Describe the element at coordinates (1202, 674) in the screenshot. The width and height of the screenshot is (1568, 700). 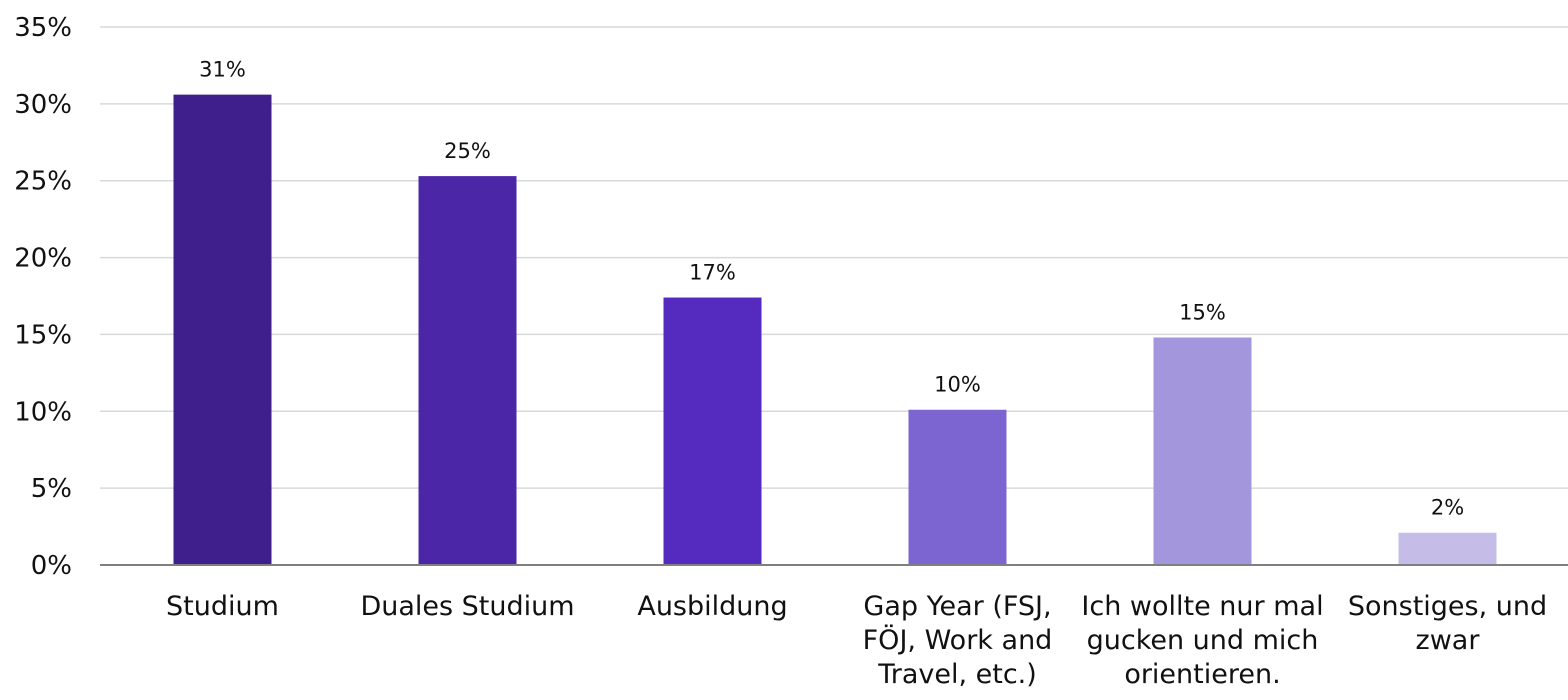
I see `x-category-label-line: orientieren.` at that location.